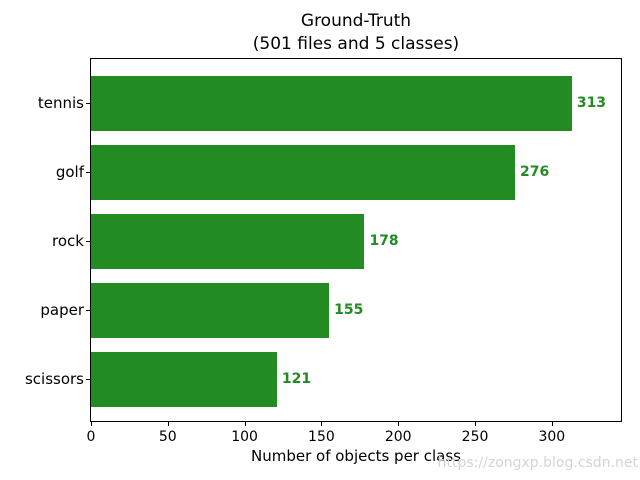 The image size is (640, 480). What do you see at coordinates (303, 172) in the screenshot?
I see `bar-golf` at bounding box center [303, 172].